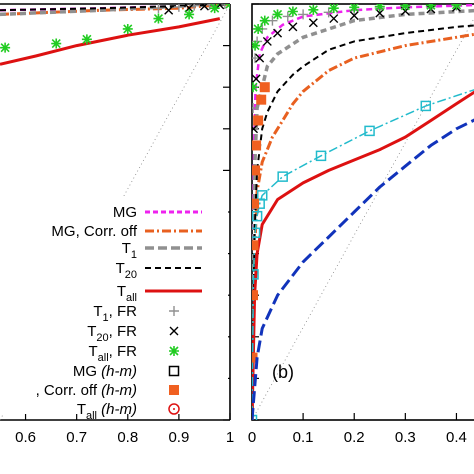 This screenshot has height=474, width=474. I want to click on legend-label: MG, so click(125, 212).